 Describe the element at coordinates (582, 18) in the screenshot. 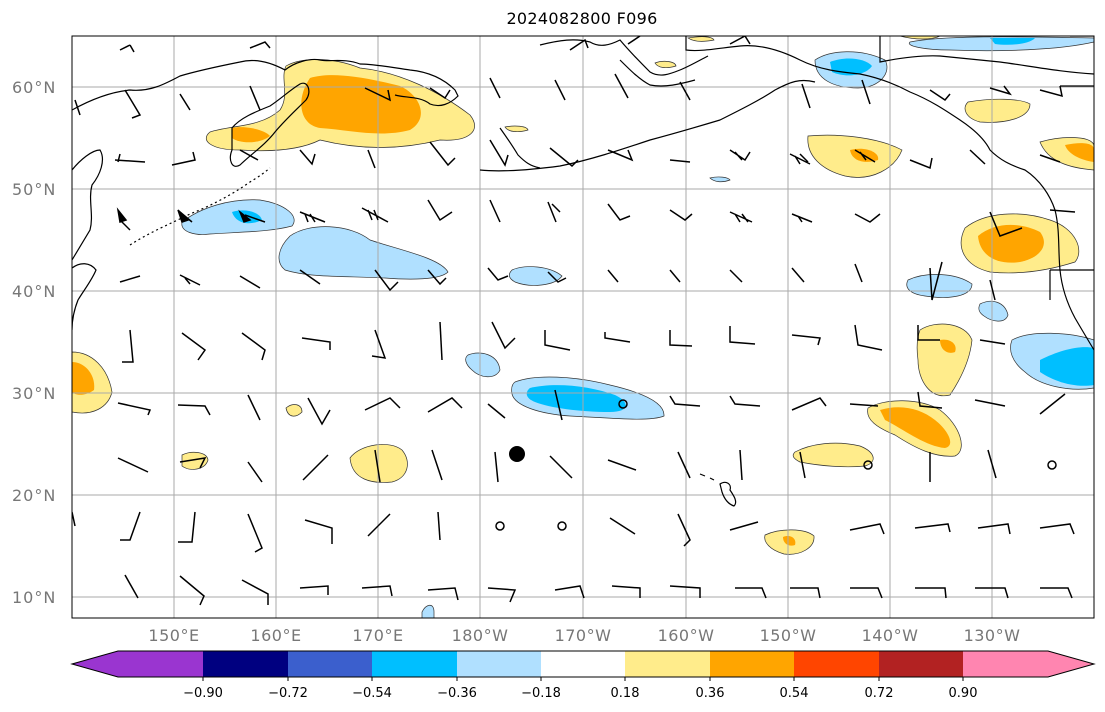

I see `map-title: 2024082800 F096` at that location.